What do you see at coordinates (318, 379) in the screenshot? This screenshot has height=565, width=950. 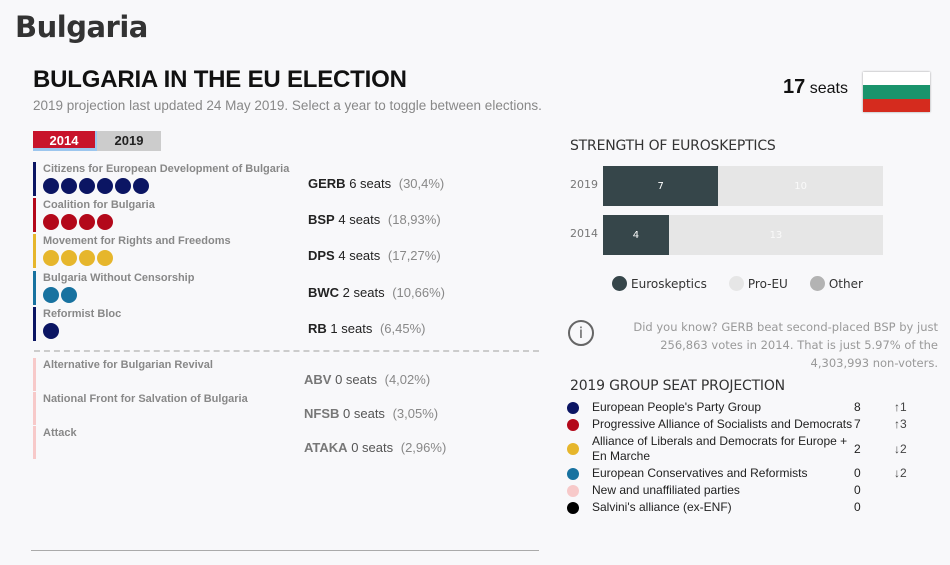 I see `party-abbr: ABV` at bounding box center [318, 379].